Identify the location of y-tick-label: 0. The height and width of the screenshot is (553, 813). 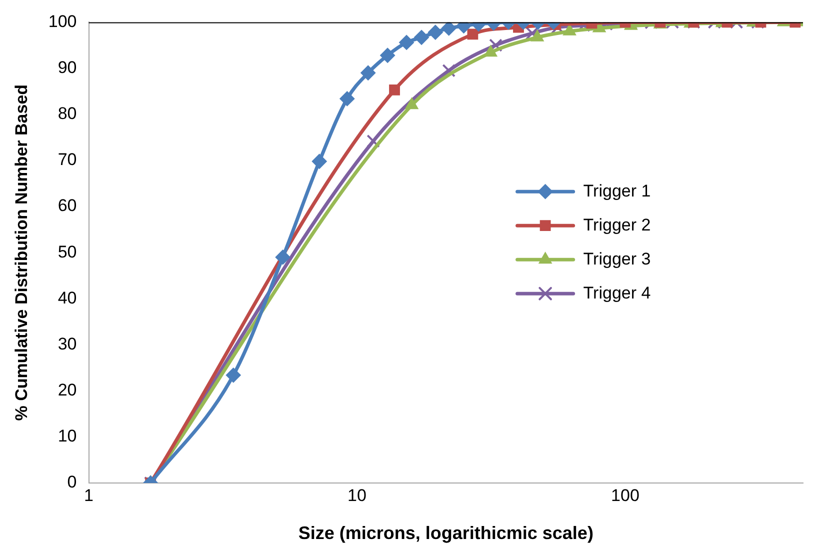
(72, 482).